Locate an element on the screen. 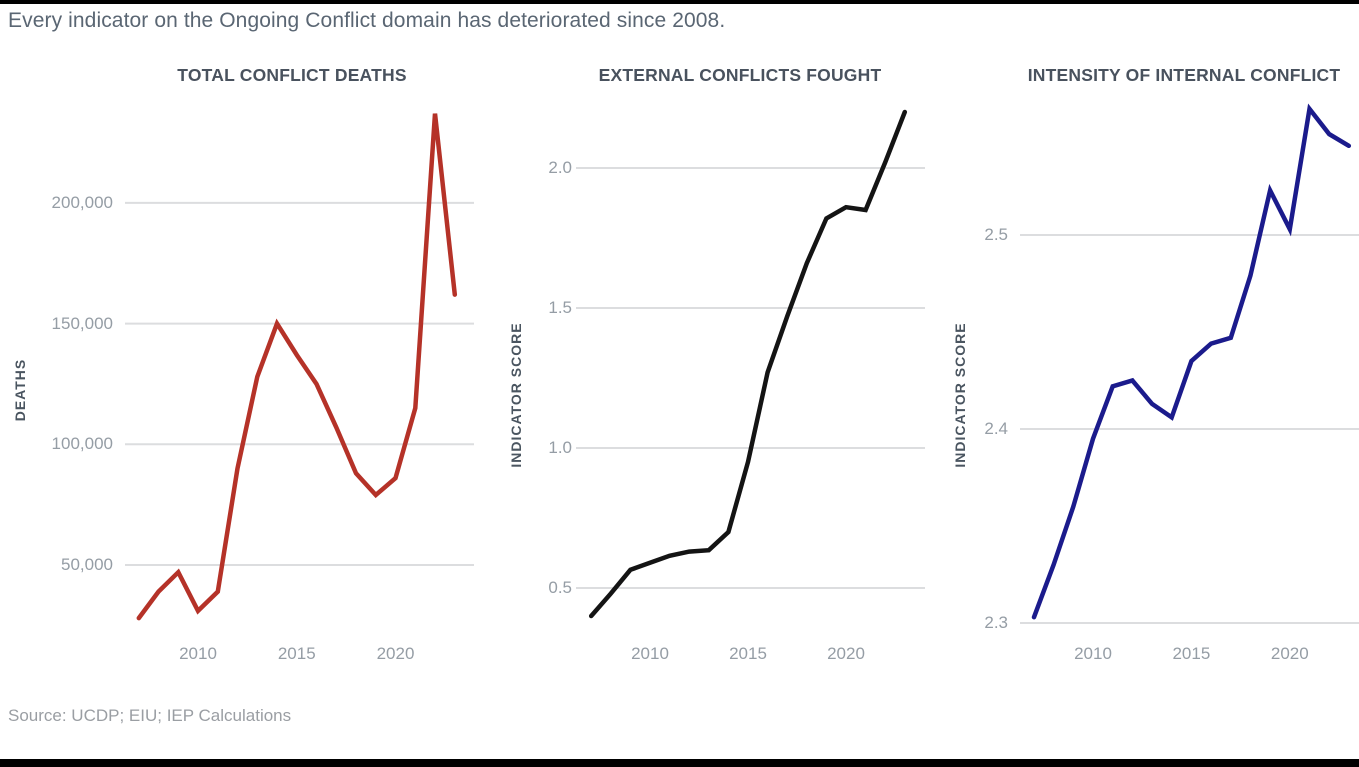  y-tick-label: 2.3 is located at coordinates (996, 622).